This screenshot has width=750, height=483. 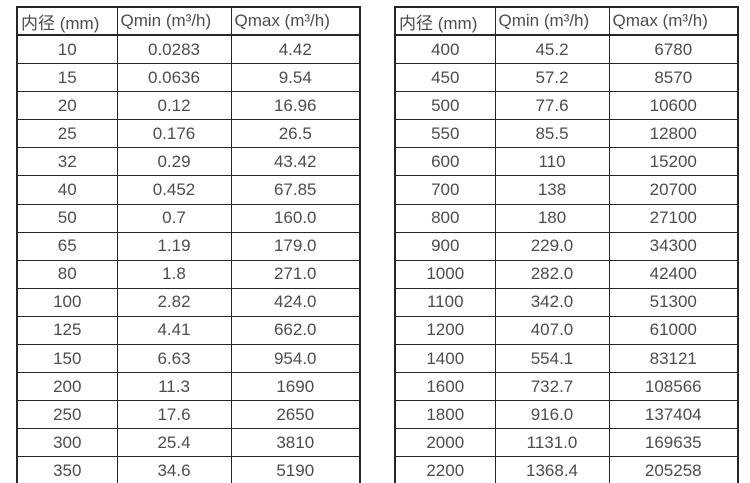 What do you see at coordinates (445, 106) in the screenshot?
I see `table-cell: 500` at bounding box center [445, 106].